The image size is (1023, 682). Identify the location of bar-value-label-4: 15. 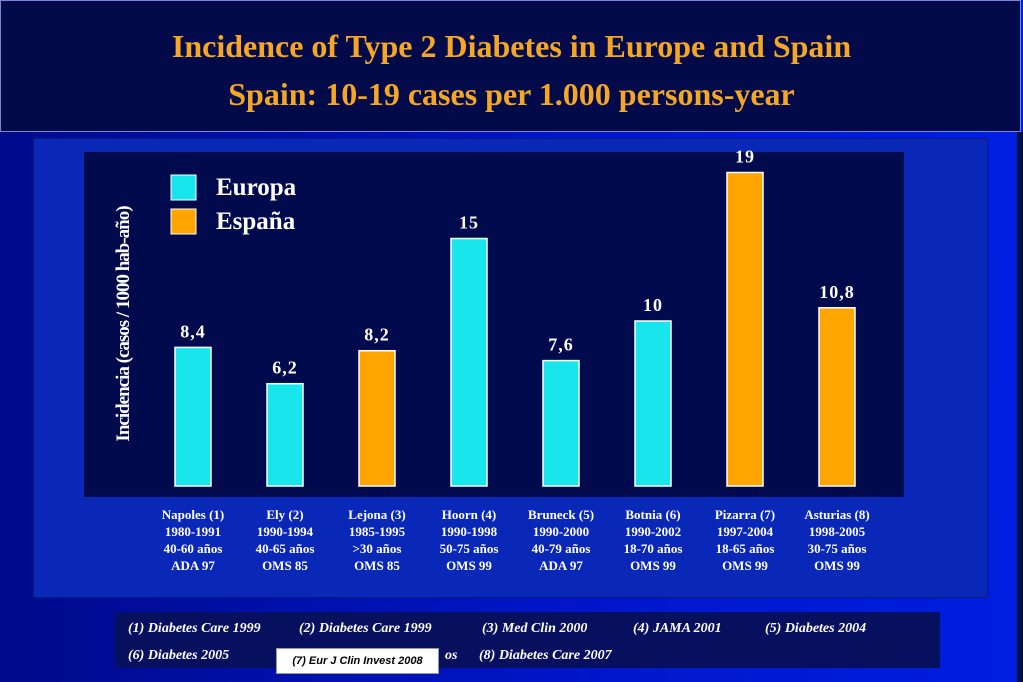
(469, 223).